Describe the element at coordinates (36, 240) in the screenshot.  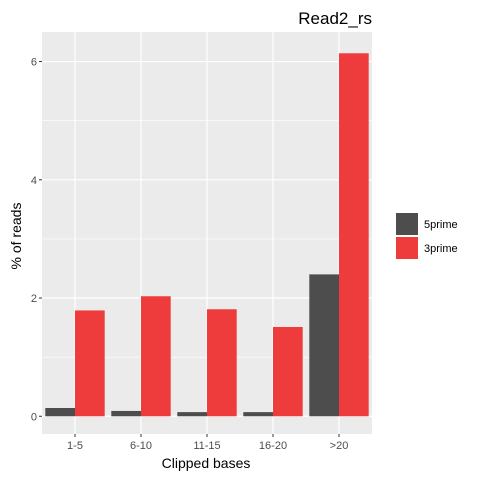
I see `y-axis: 0 2 4 6` at that location.